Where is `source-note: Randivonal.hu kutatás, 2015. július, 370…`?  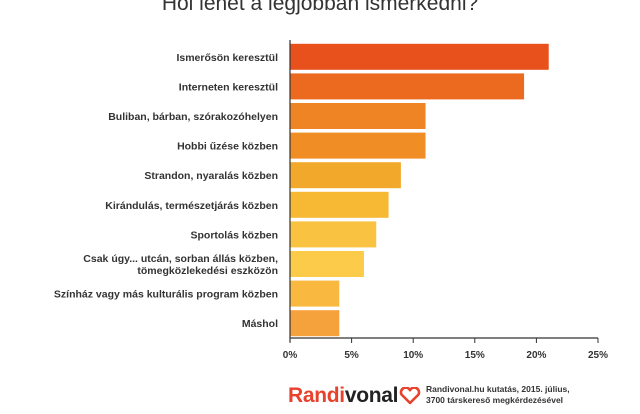
source-note: Randivonal.hu kutatás, 2015. július, 370… is located at coordinates (521, 395).